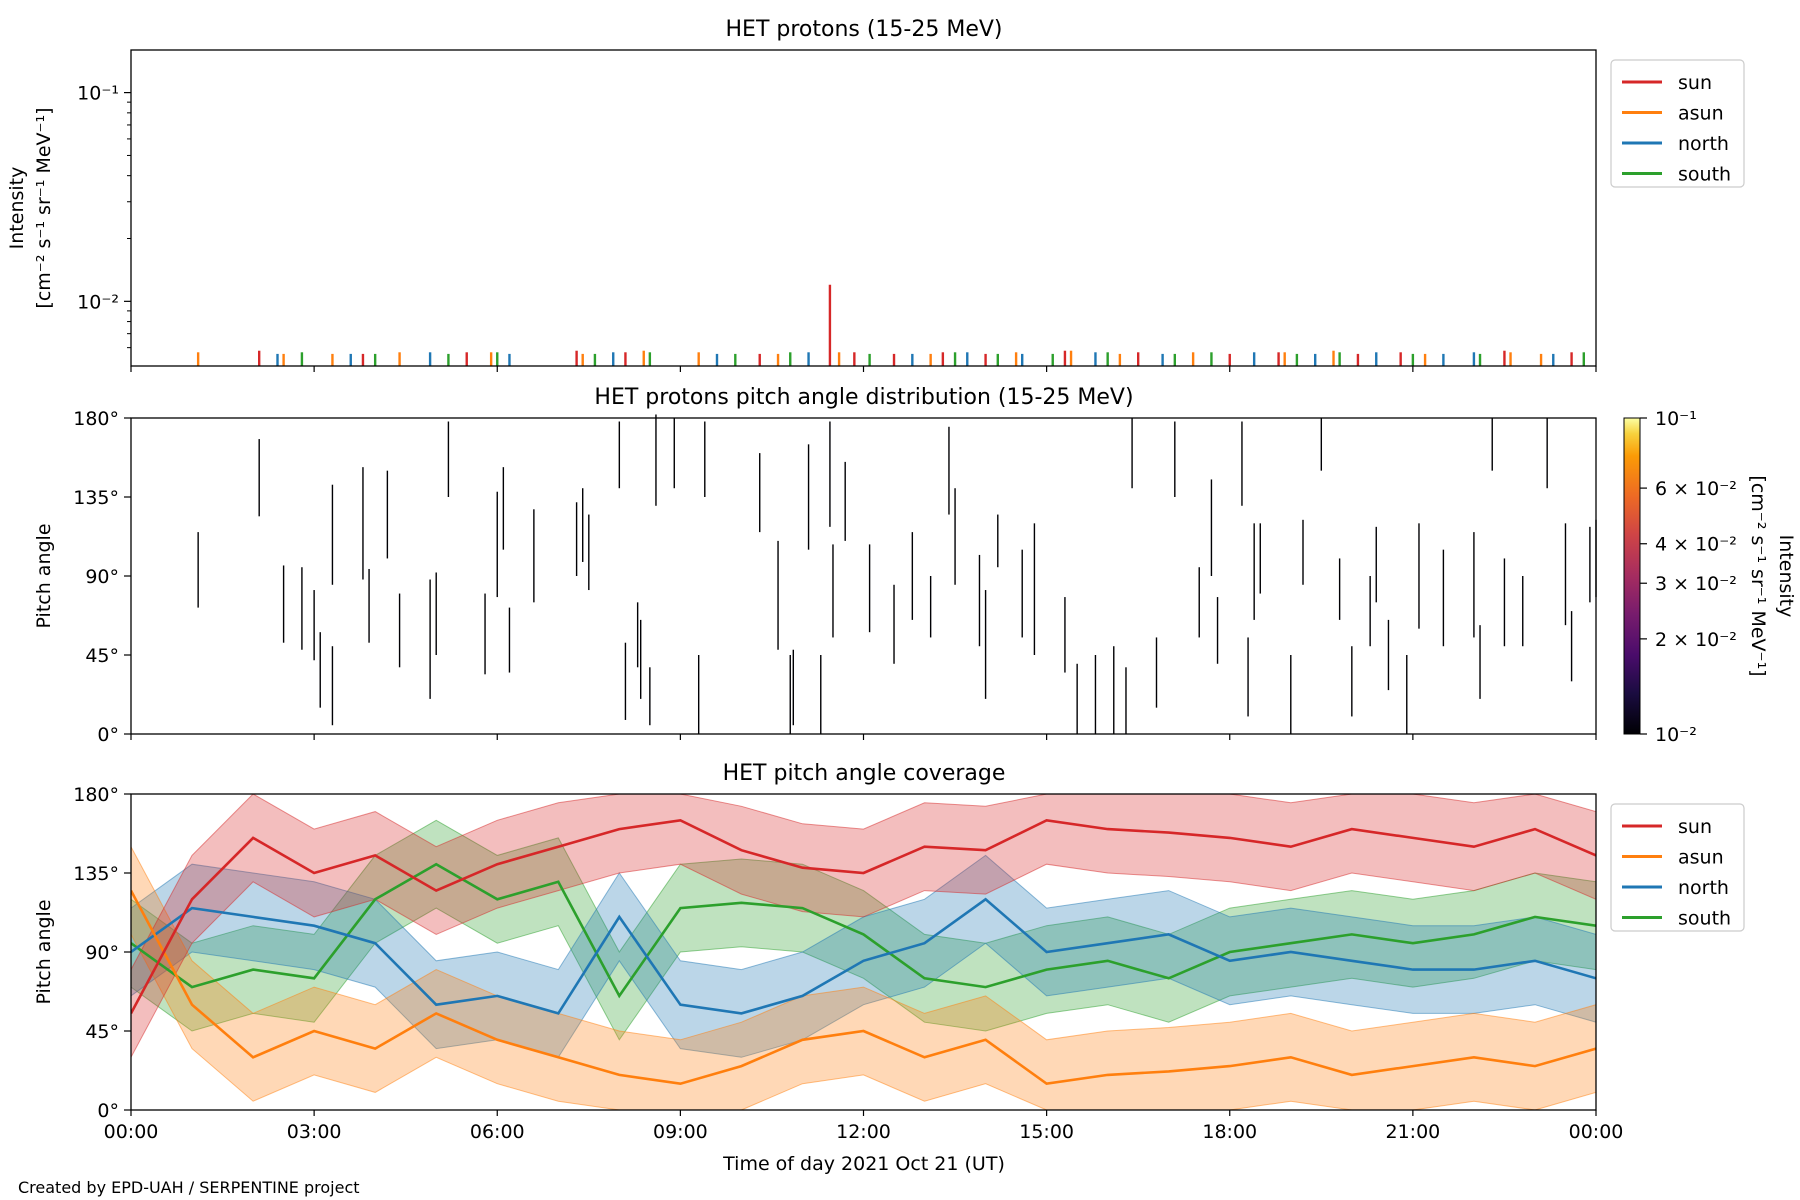 This screenshot has width=1800, height=1200. Describe the element at coordinates (864, 29) in the screenshot. I see `panel1-title: HET protons (15-25 MeV)` at that location.